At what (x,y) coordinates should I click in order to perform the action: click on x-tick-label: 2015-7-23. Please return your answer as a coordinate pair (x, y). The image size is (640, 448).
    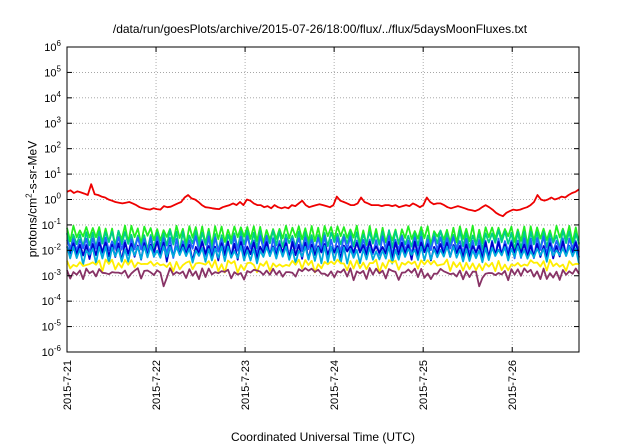
    Looking at the image, I should click on (246, 385).